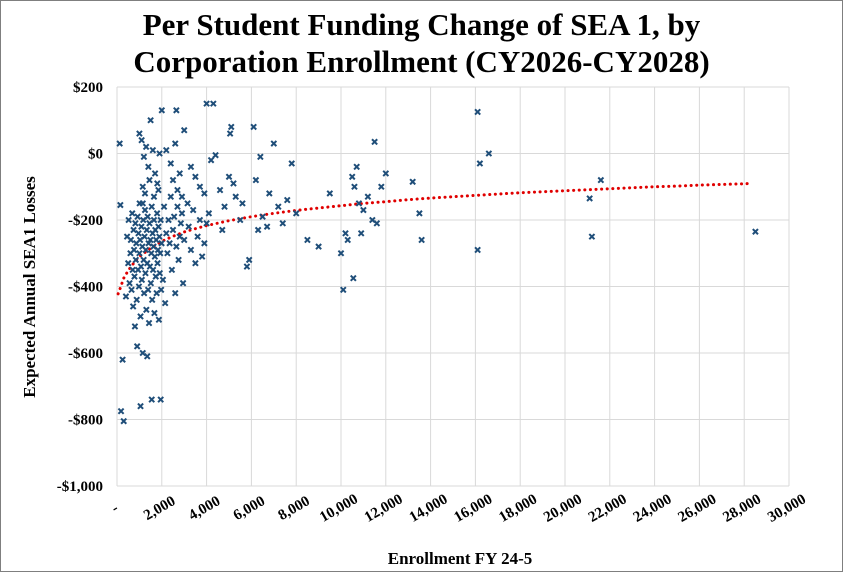 Image resolution: width=843 pixels, height=572 pixels. What do you see at coordinates (429, 508) in the screenshot?
I see `x-tick-label: 14,000` at bounding box center [429, 508].